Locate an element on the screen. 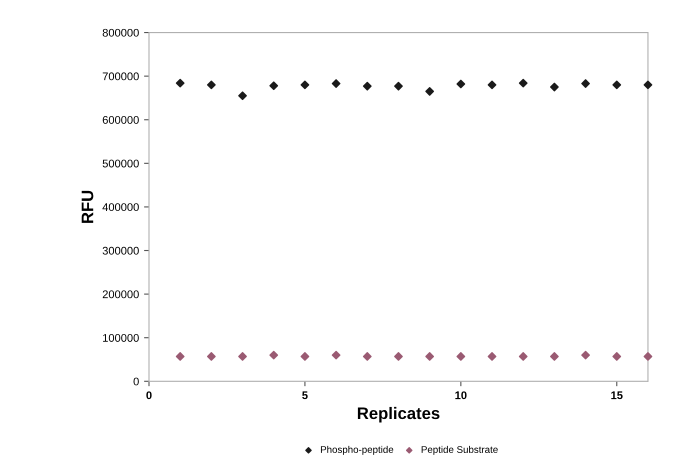  x-axis-title: Replicates is located at coordinates (399, 414).